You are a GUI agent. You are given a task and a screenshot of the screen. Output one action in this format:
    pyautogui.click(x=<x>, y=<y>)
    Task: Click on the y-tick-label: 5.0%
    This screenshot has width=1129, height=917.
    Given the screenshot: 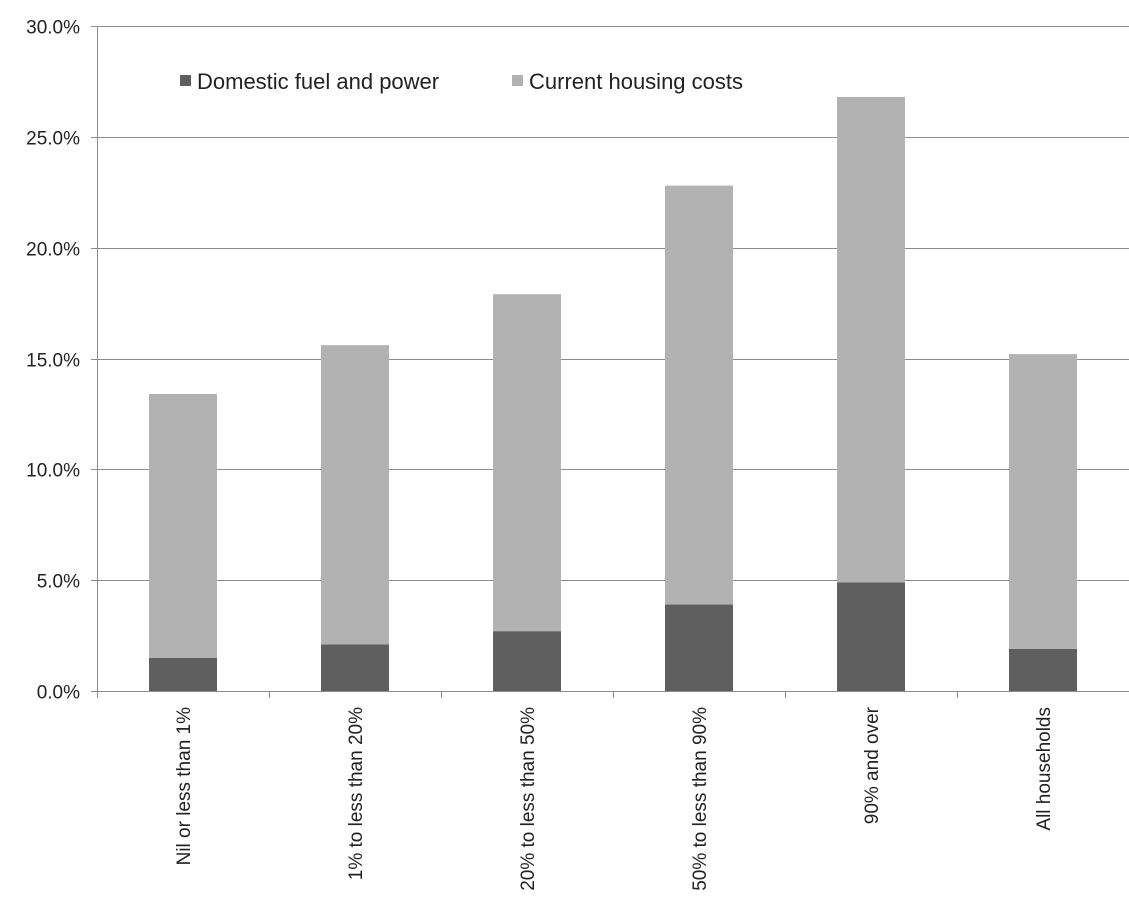 What is the action you would take?
    pyautogui.click(x=58, y=582)
    